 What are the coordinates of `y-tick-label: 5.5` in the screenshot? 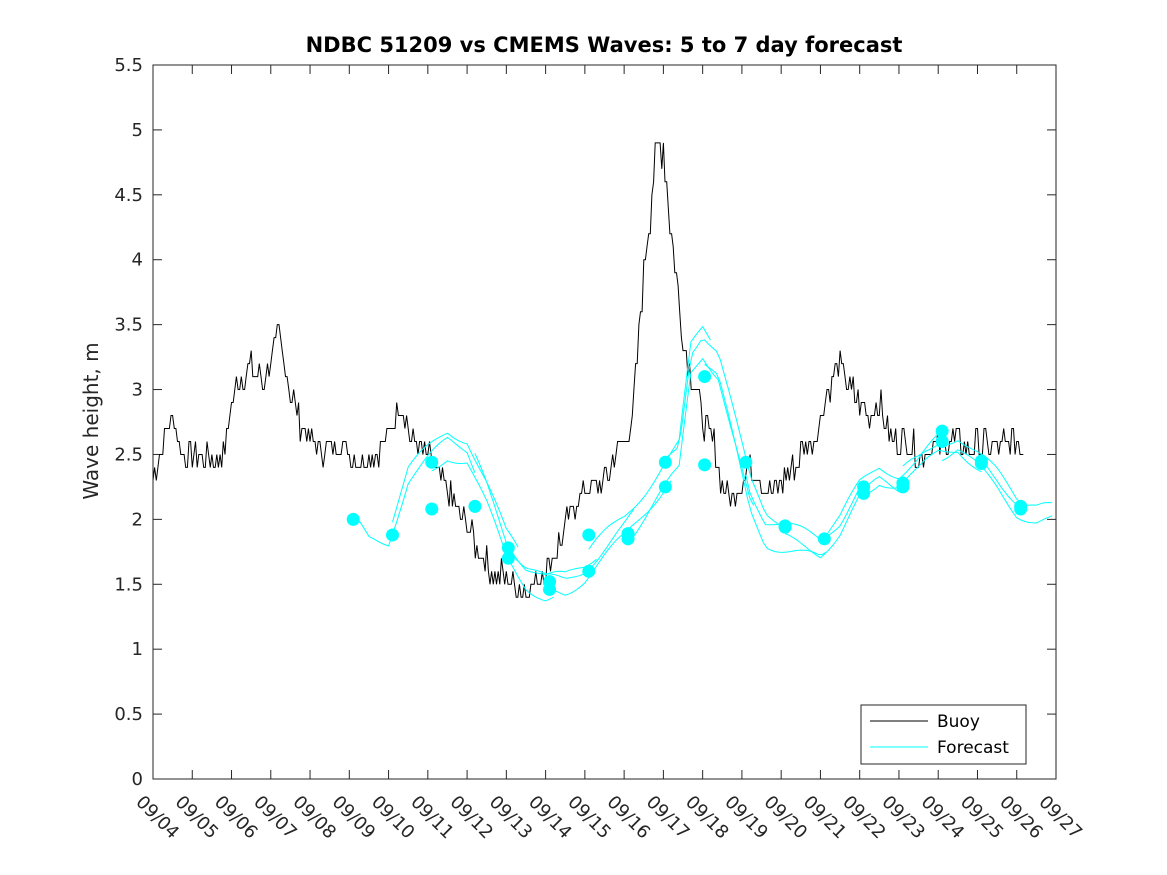 It's located at (128, 65).